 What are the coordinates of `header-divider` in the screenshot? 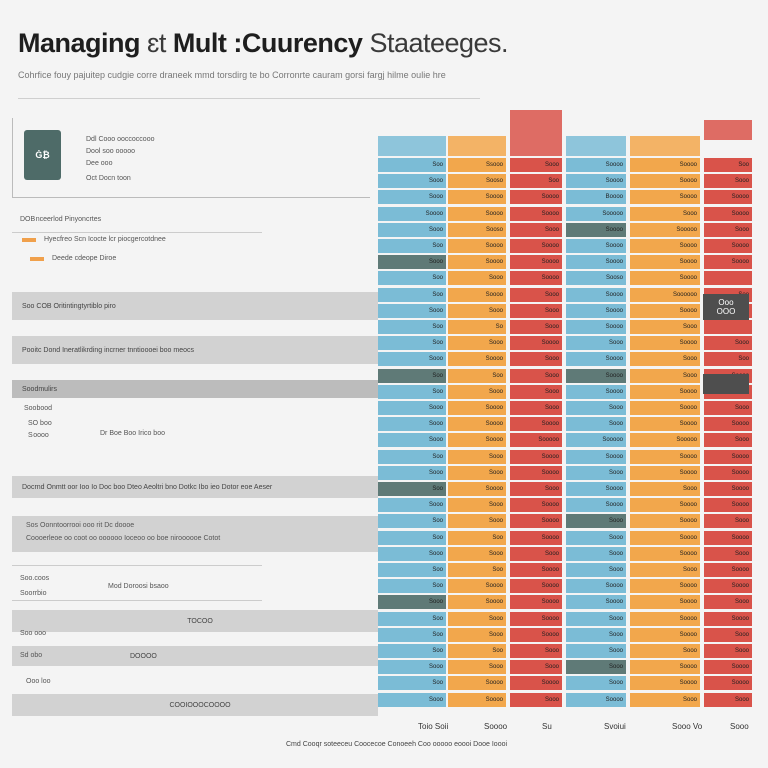 It's located at (249, 98).